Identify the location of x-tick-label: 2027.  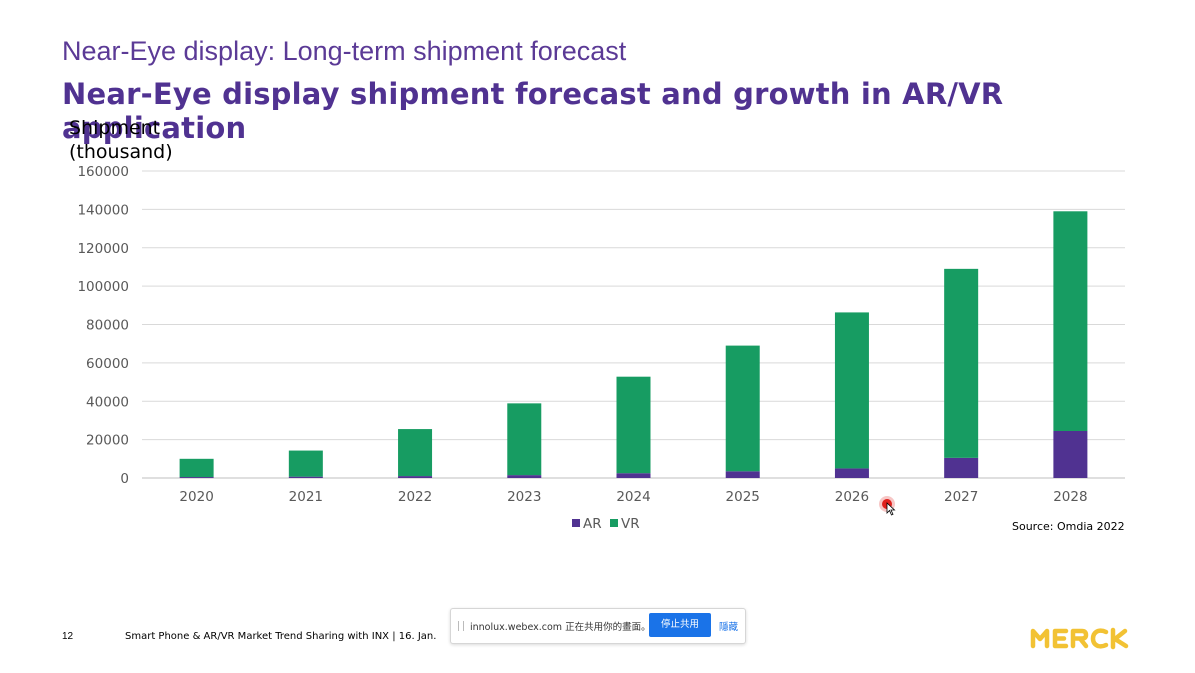
(961, 497).